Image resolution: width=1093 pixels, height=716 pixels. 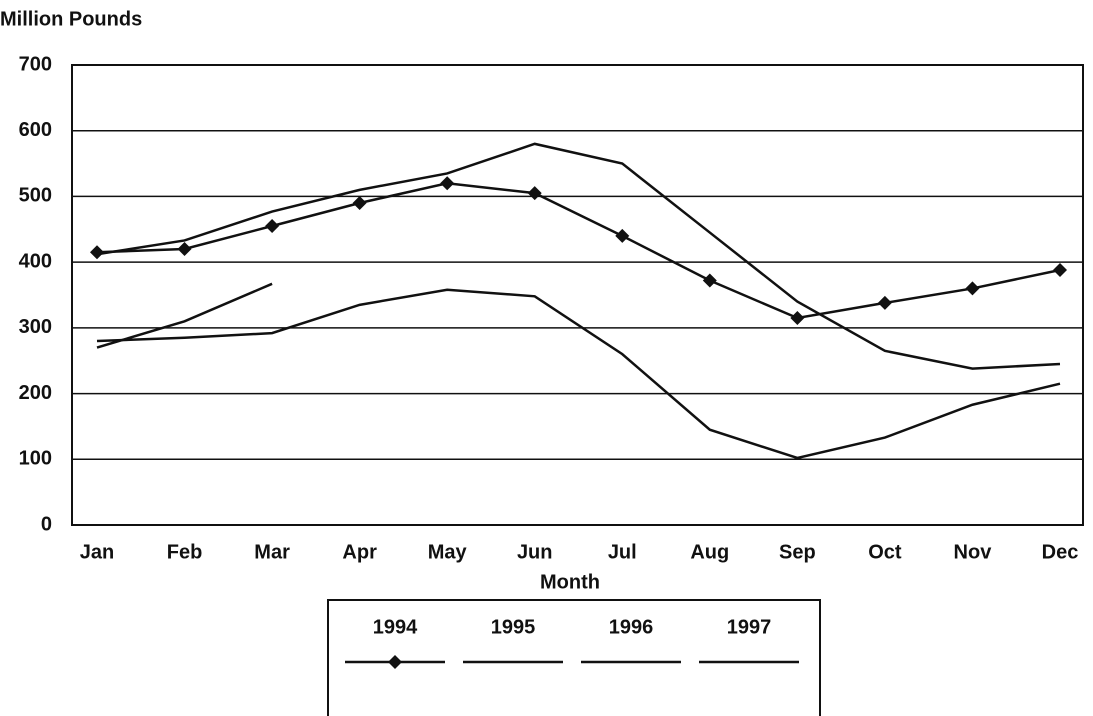 What do you see at coordinates (709, 552) in the screenshot?
I see `x-tick-label: Aug` at bounding box center [709, 552].